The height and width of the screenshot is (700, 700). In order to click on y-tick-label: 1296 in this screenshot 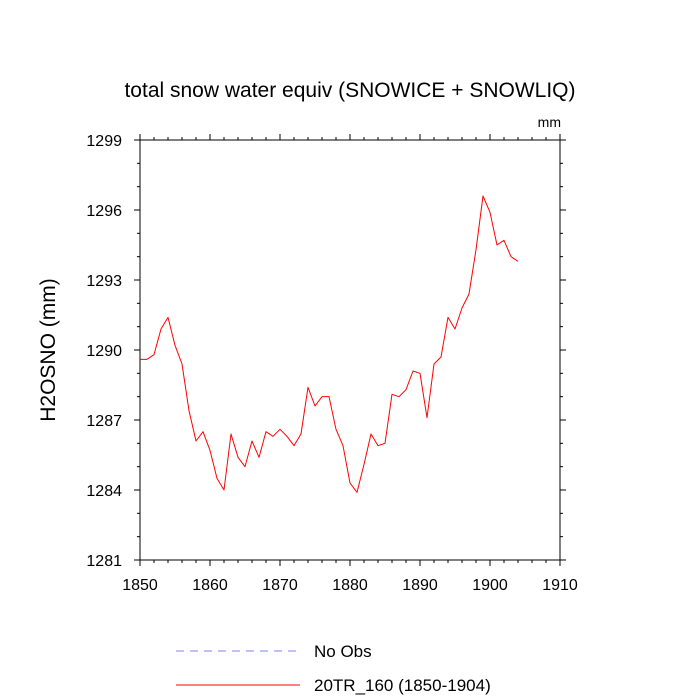, I will do `click(104, 211)`.